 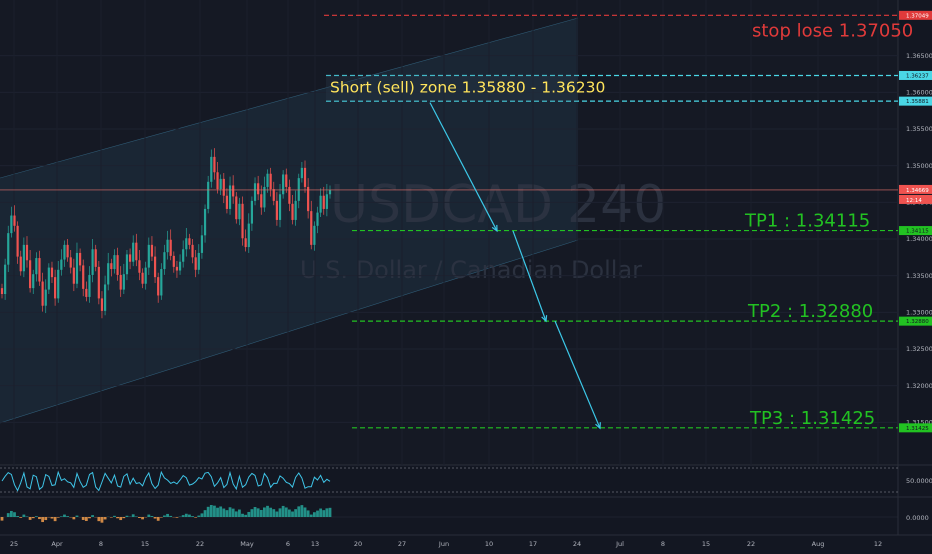 What do you see at coordinates (467, 87) in the screenshot?
I see `sell-zone-label: Short (sell) zone 1.35880 - 1.36230` at bounding box center [467, 87].